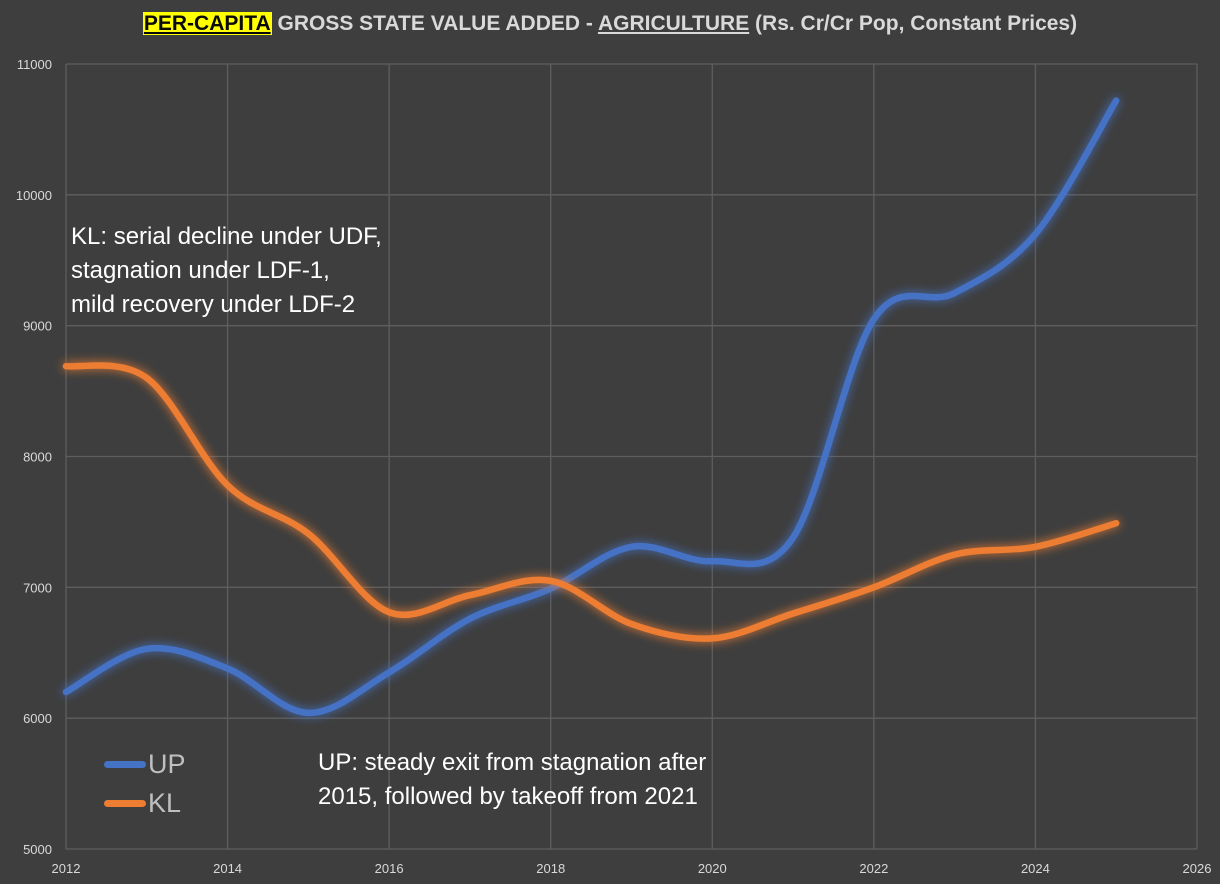 The height and width of the screenshot is (884, 1220). I want to click on y-tick-label: 8000, so click(37, 457).